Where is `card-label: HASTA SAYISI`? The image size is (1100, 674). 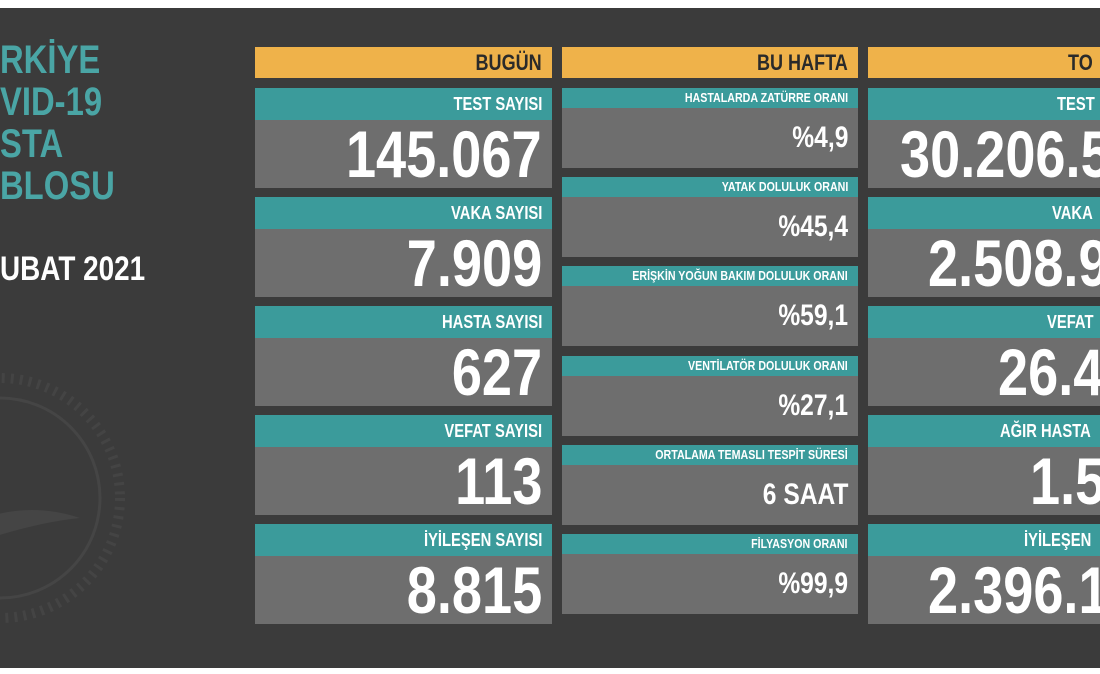
card-label: HASTA SAYISI is located at coordinates (491, 322).